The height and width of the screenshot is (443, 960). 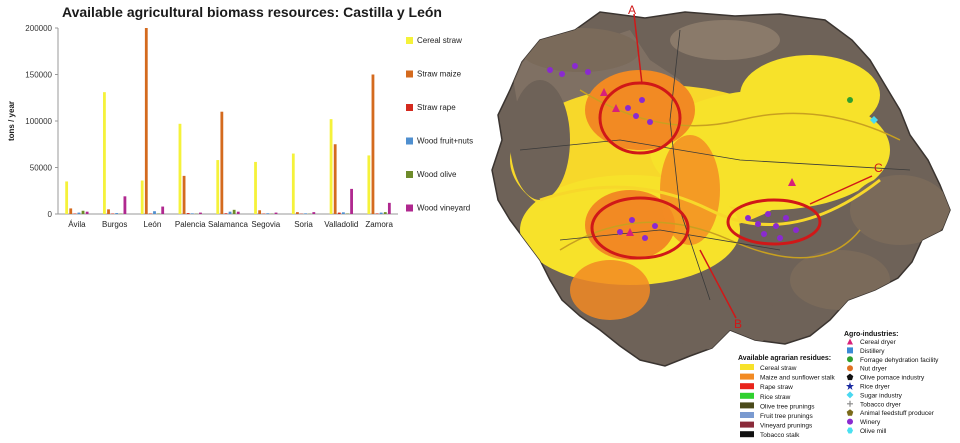 I want to click on industry-square-icon, so click(x=850, y=350).